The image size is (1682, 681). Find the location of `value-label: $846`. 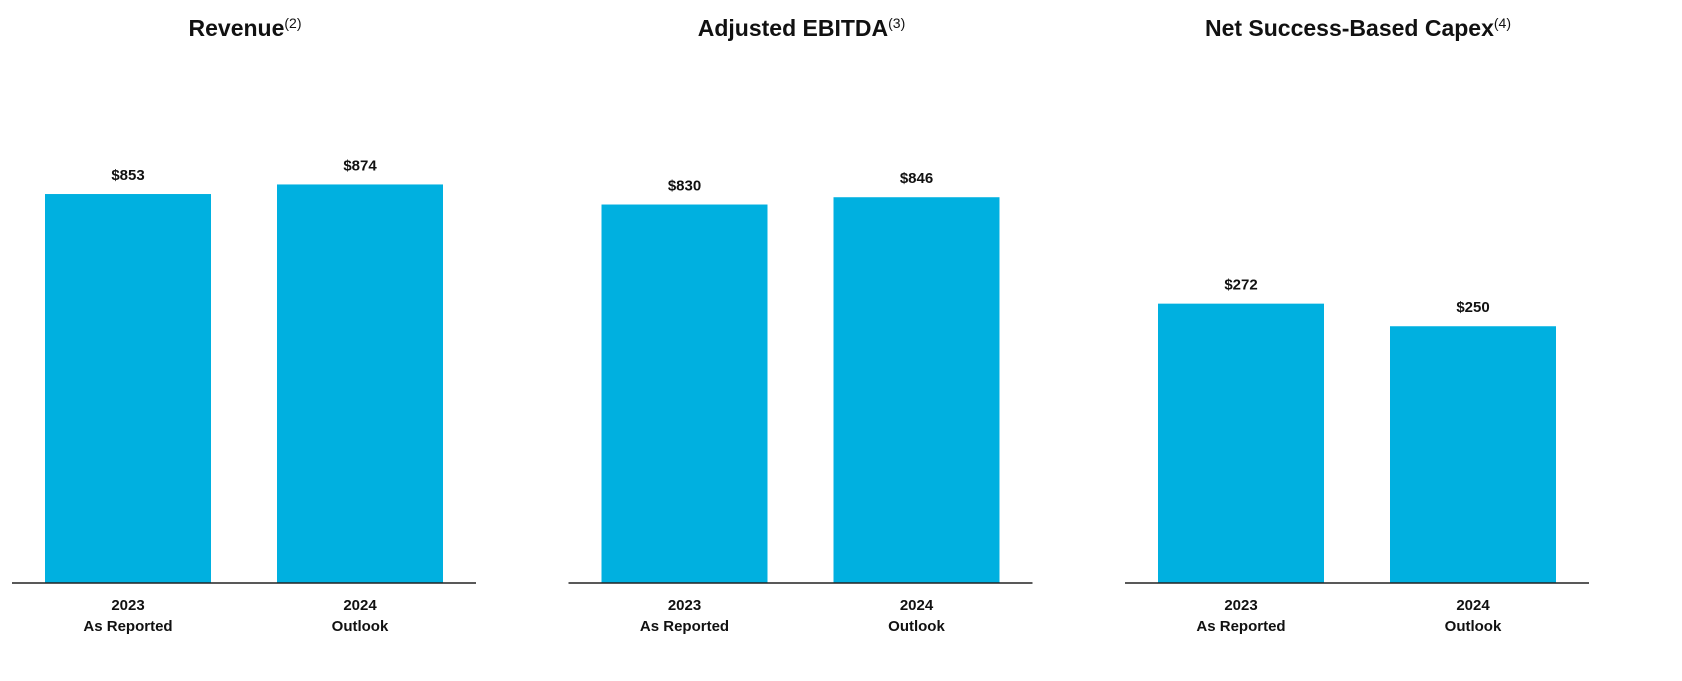

value-label: $846 is located at coordinates (916, 178).